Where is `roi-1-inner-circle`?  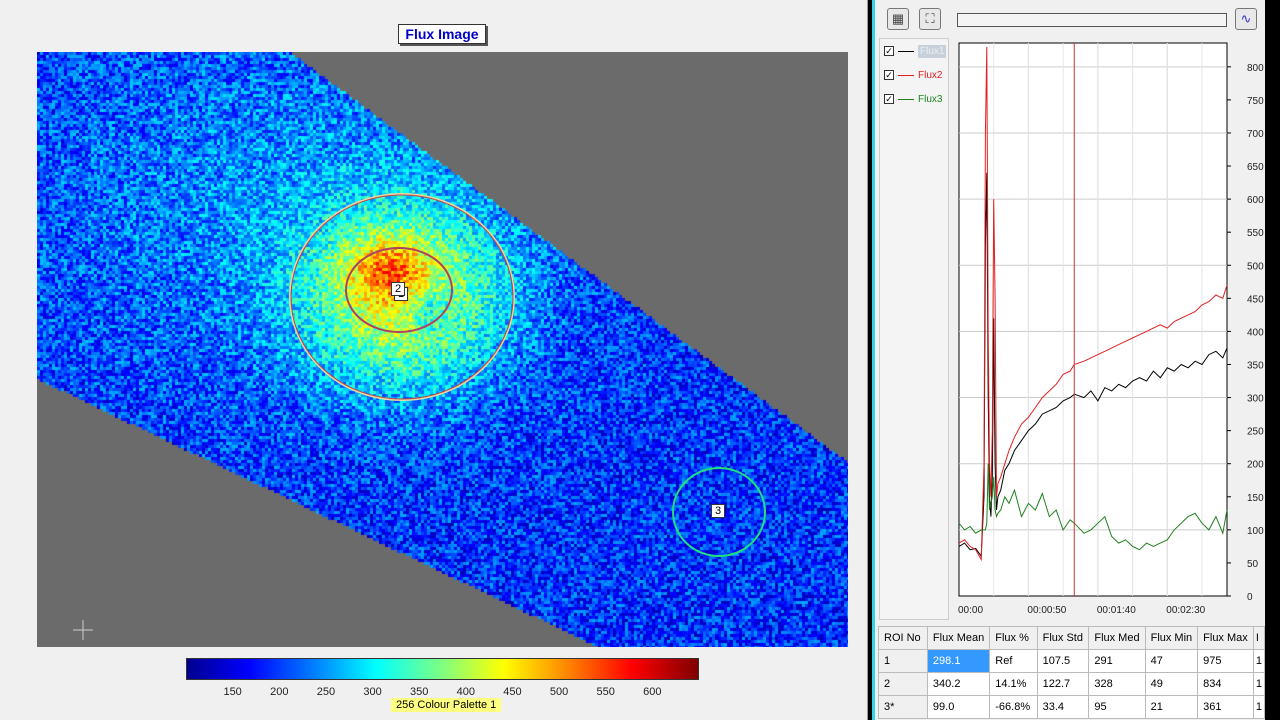 roi-1-inner-circle is located at coordinates (399, 290).